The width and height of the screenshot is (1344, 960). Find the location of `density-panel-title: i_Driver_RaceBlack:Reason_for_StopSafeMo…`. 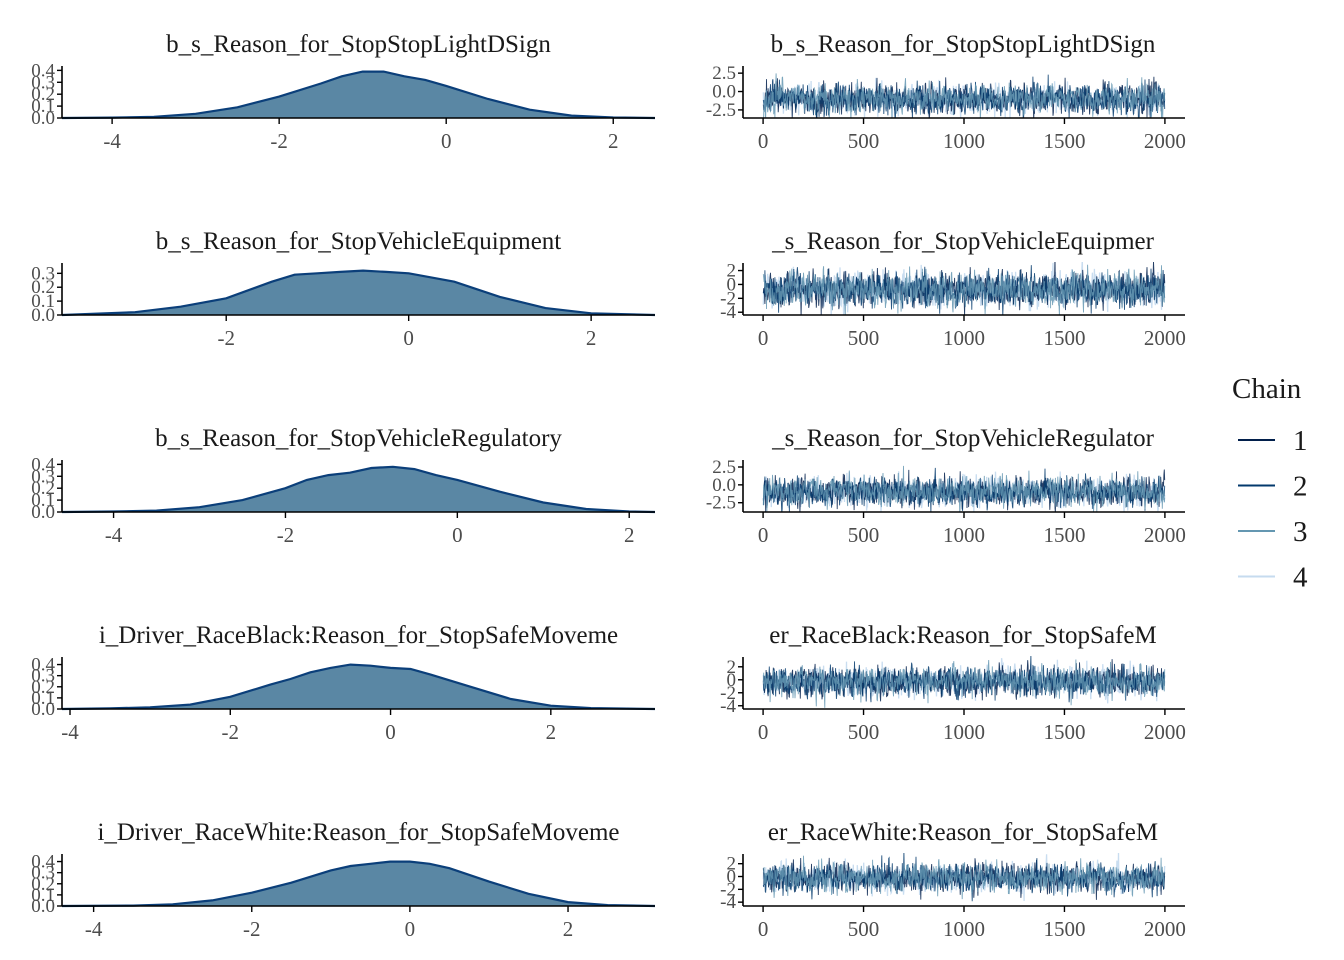

density-panel-title: i_Driver_RaceBlack:Reason_for_StopSafeMo… is located at coordinates (358, 635).